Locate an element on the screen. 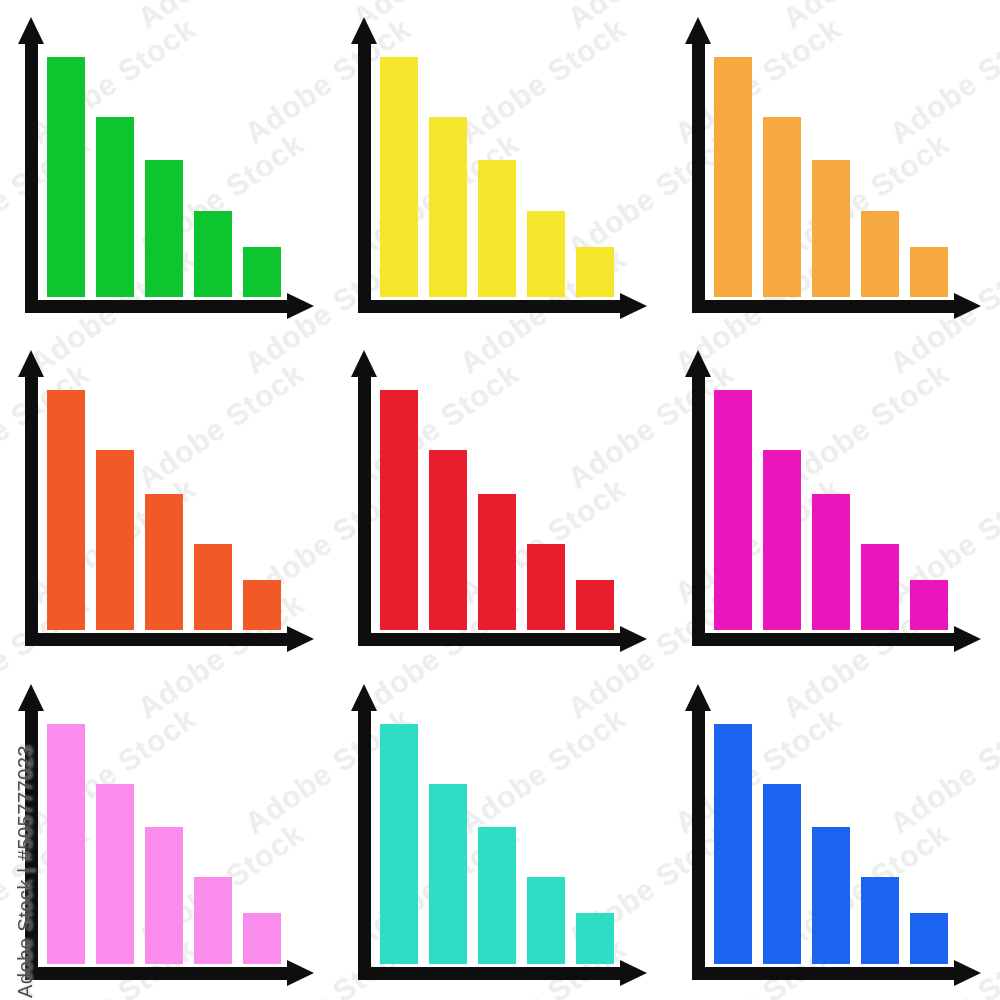 Image resolution: width=1000 pixels, height=1000 pixels. bar-chart-icon-orange is located at coordinates (833, 166).